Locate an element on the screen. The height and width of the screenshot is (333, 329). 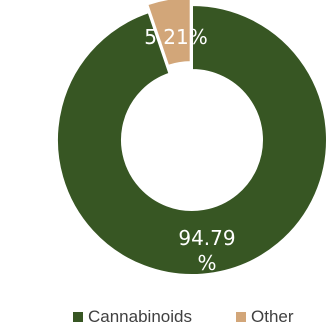
data-label-cannabinoids: 94.79% is located at coordinates (206, 250).